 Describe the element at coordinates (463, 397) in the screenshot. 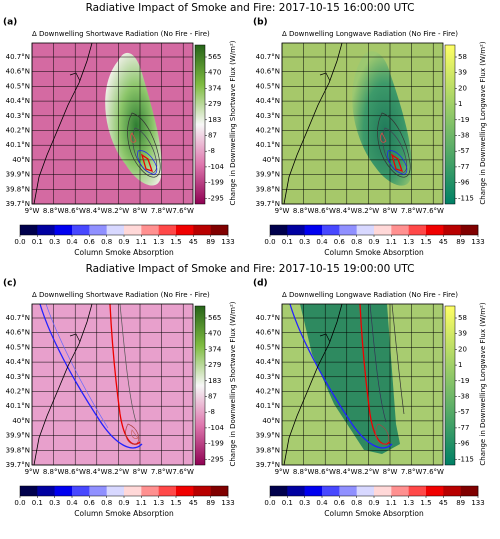

I see `colorbar-tick-label: -38` at that location.